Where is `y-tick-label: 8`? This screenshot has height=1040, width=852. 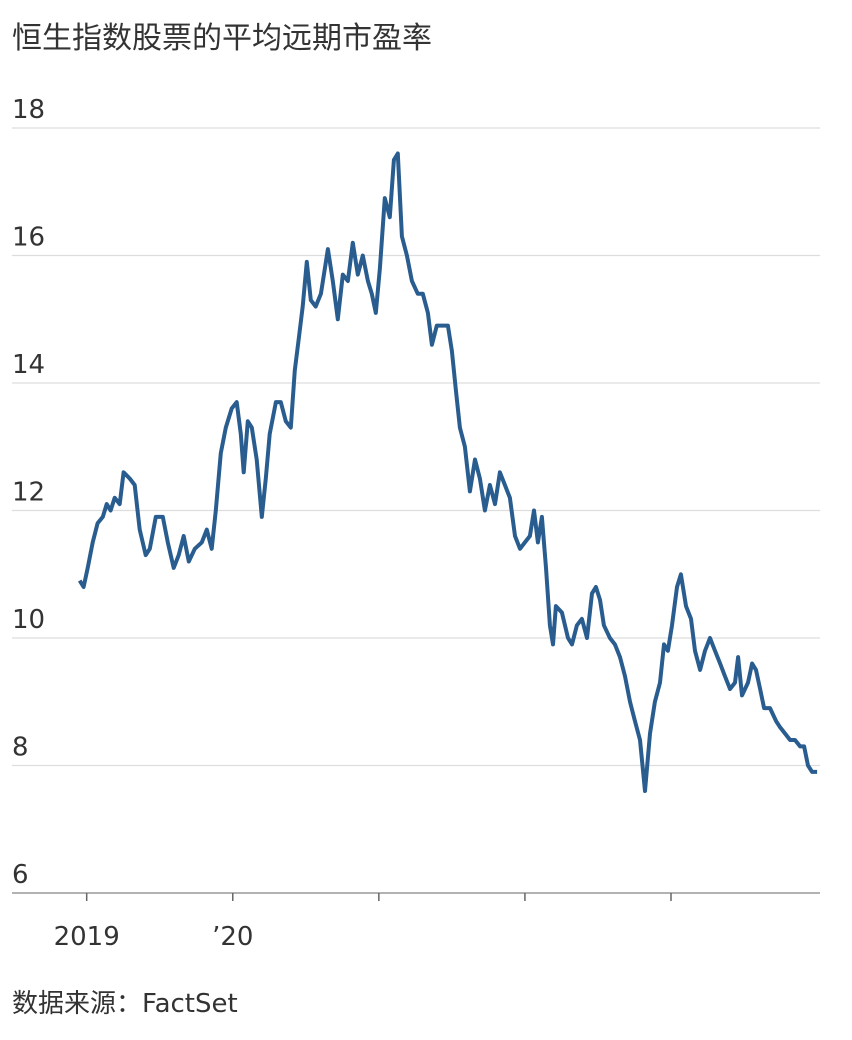 y-tick-label: 8 is located at coordinates (20, 748).